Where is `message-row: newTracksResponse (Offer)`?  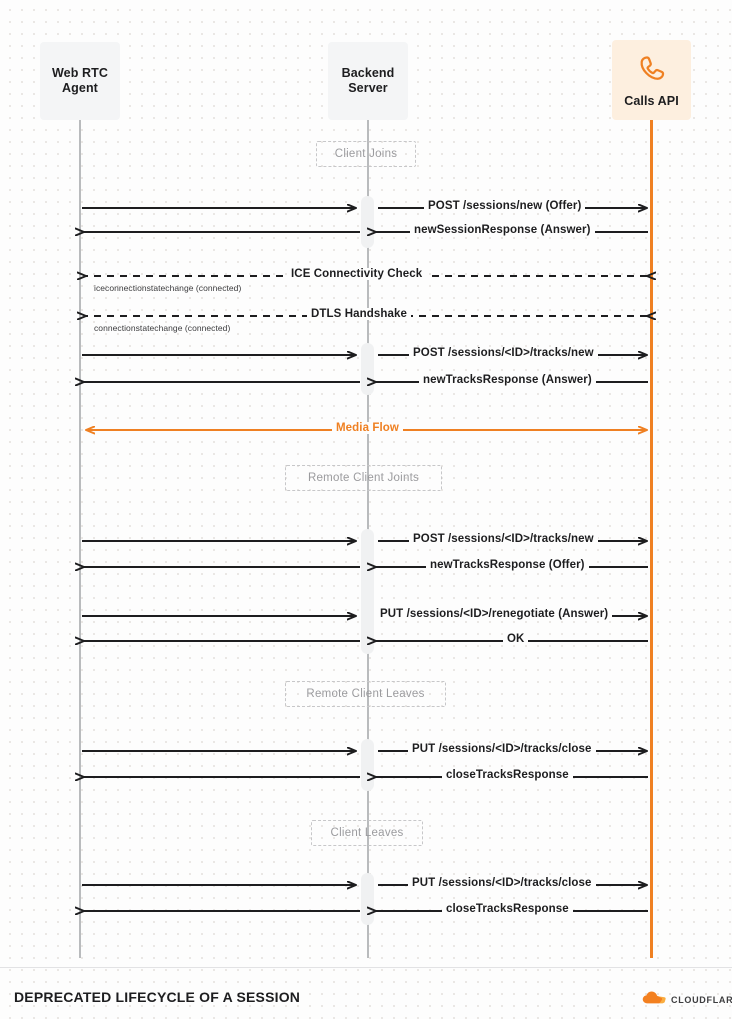 message-row: newTracksResponse (Offer) is located at coordinates (366, 572).